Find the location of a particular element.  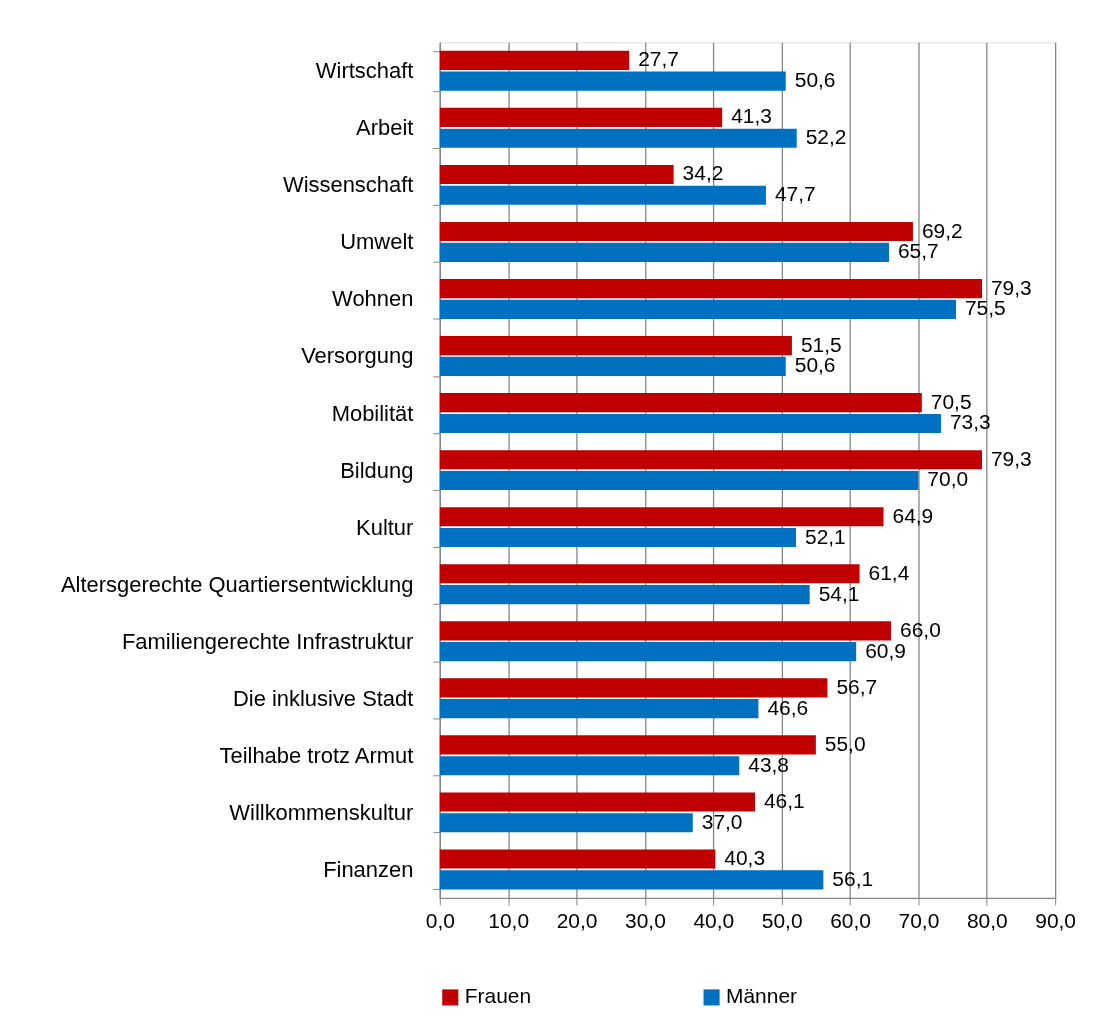

data-label: 41,3 is located at coordinates (751, 116).